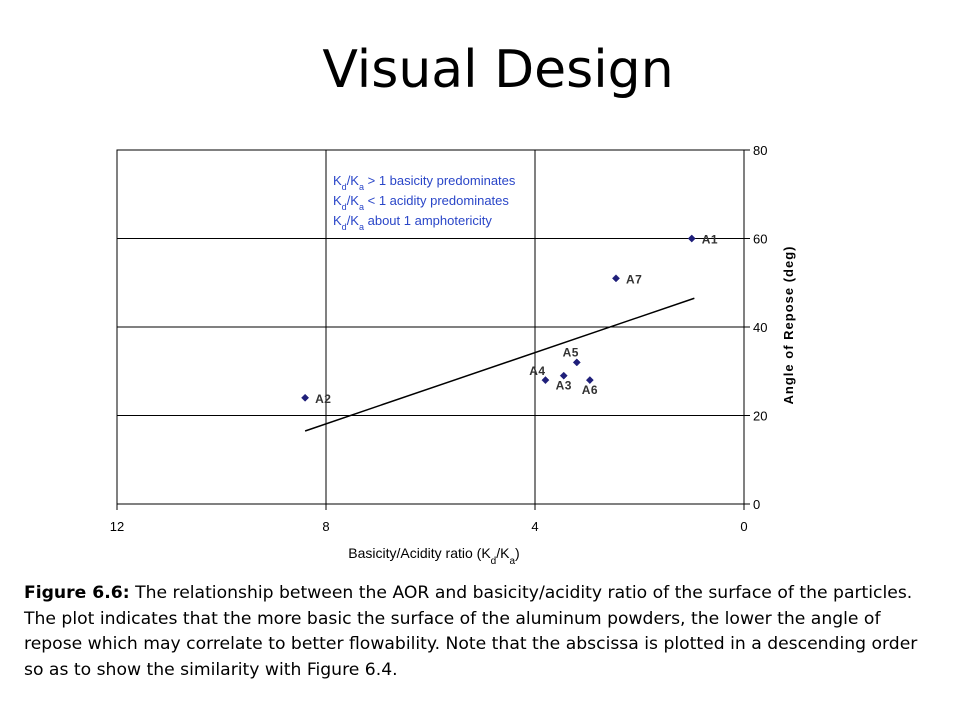  What do you see at coordinates (498, 70) in the screenshot?
I see `slide-title: Visual Design` at bounding box center [498, 70].